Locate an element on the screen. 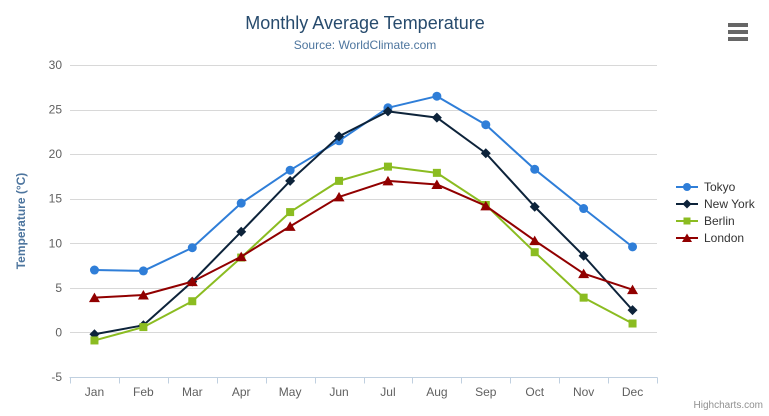 This screenshot has height=416, width=769. data-point-london-Sep is located at coordinates (486, 205).